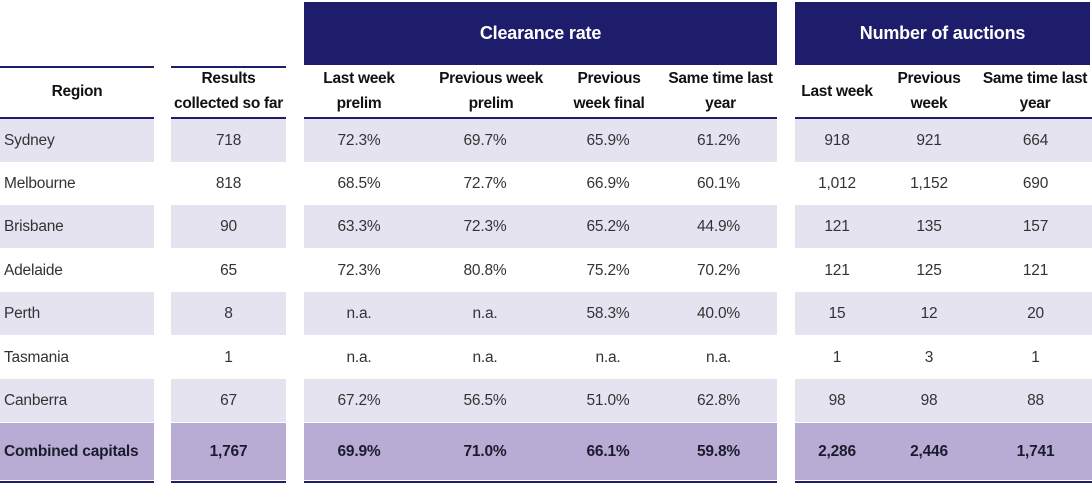 This screenshot has width=1092, height=484. I want to click on cell-cr-prev-week-final-value: n.a., so click(608, 357).